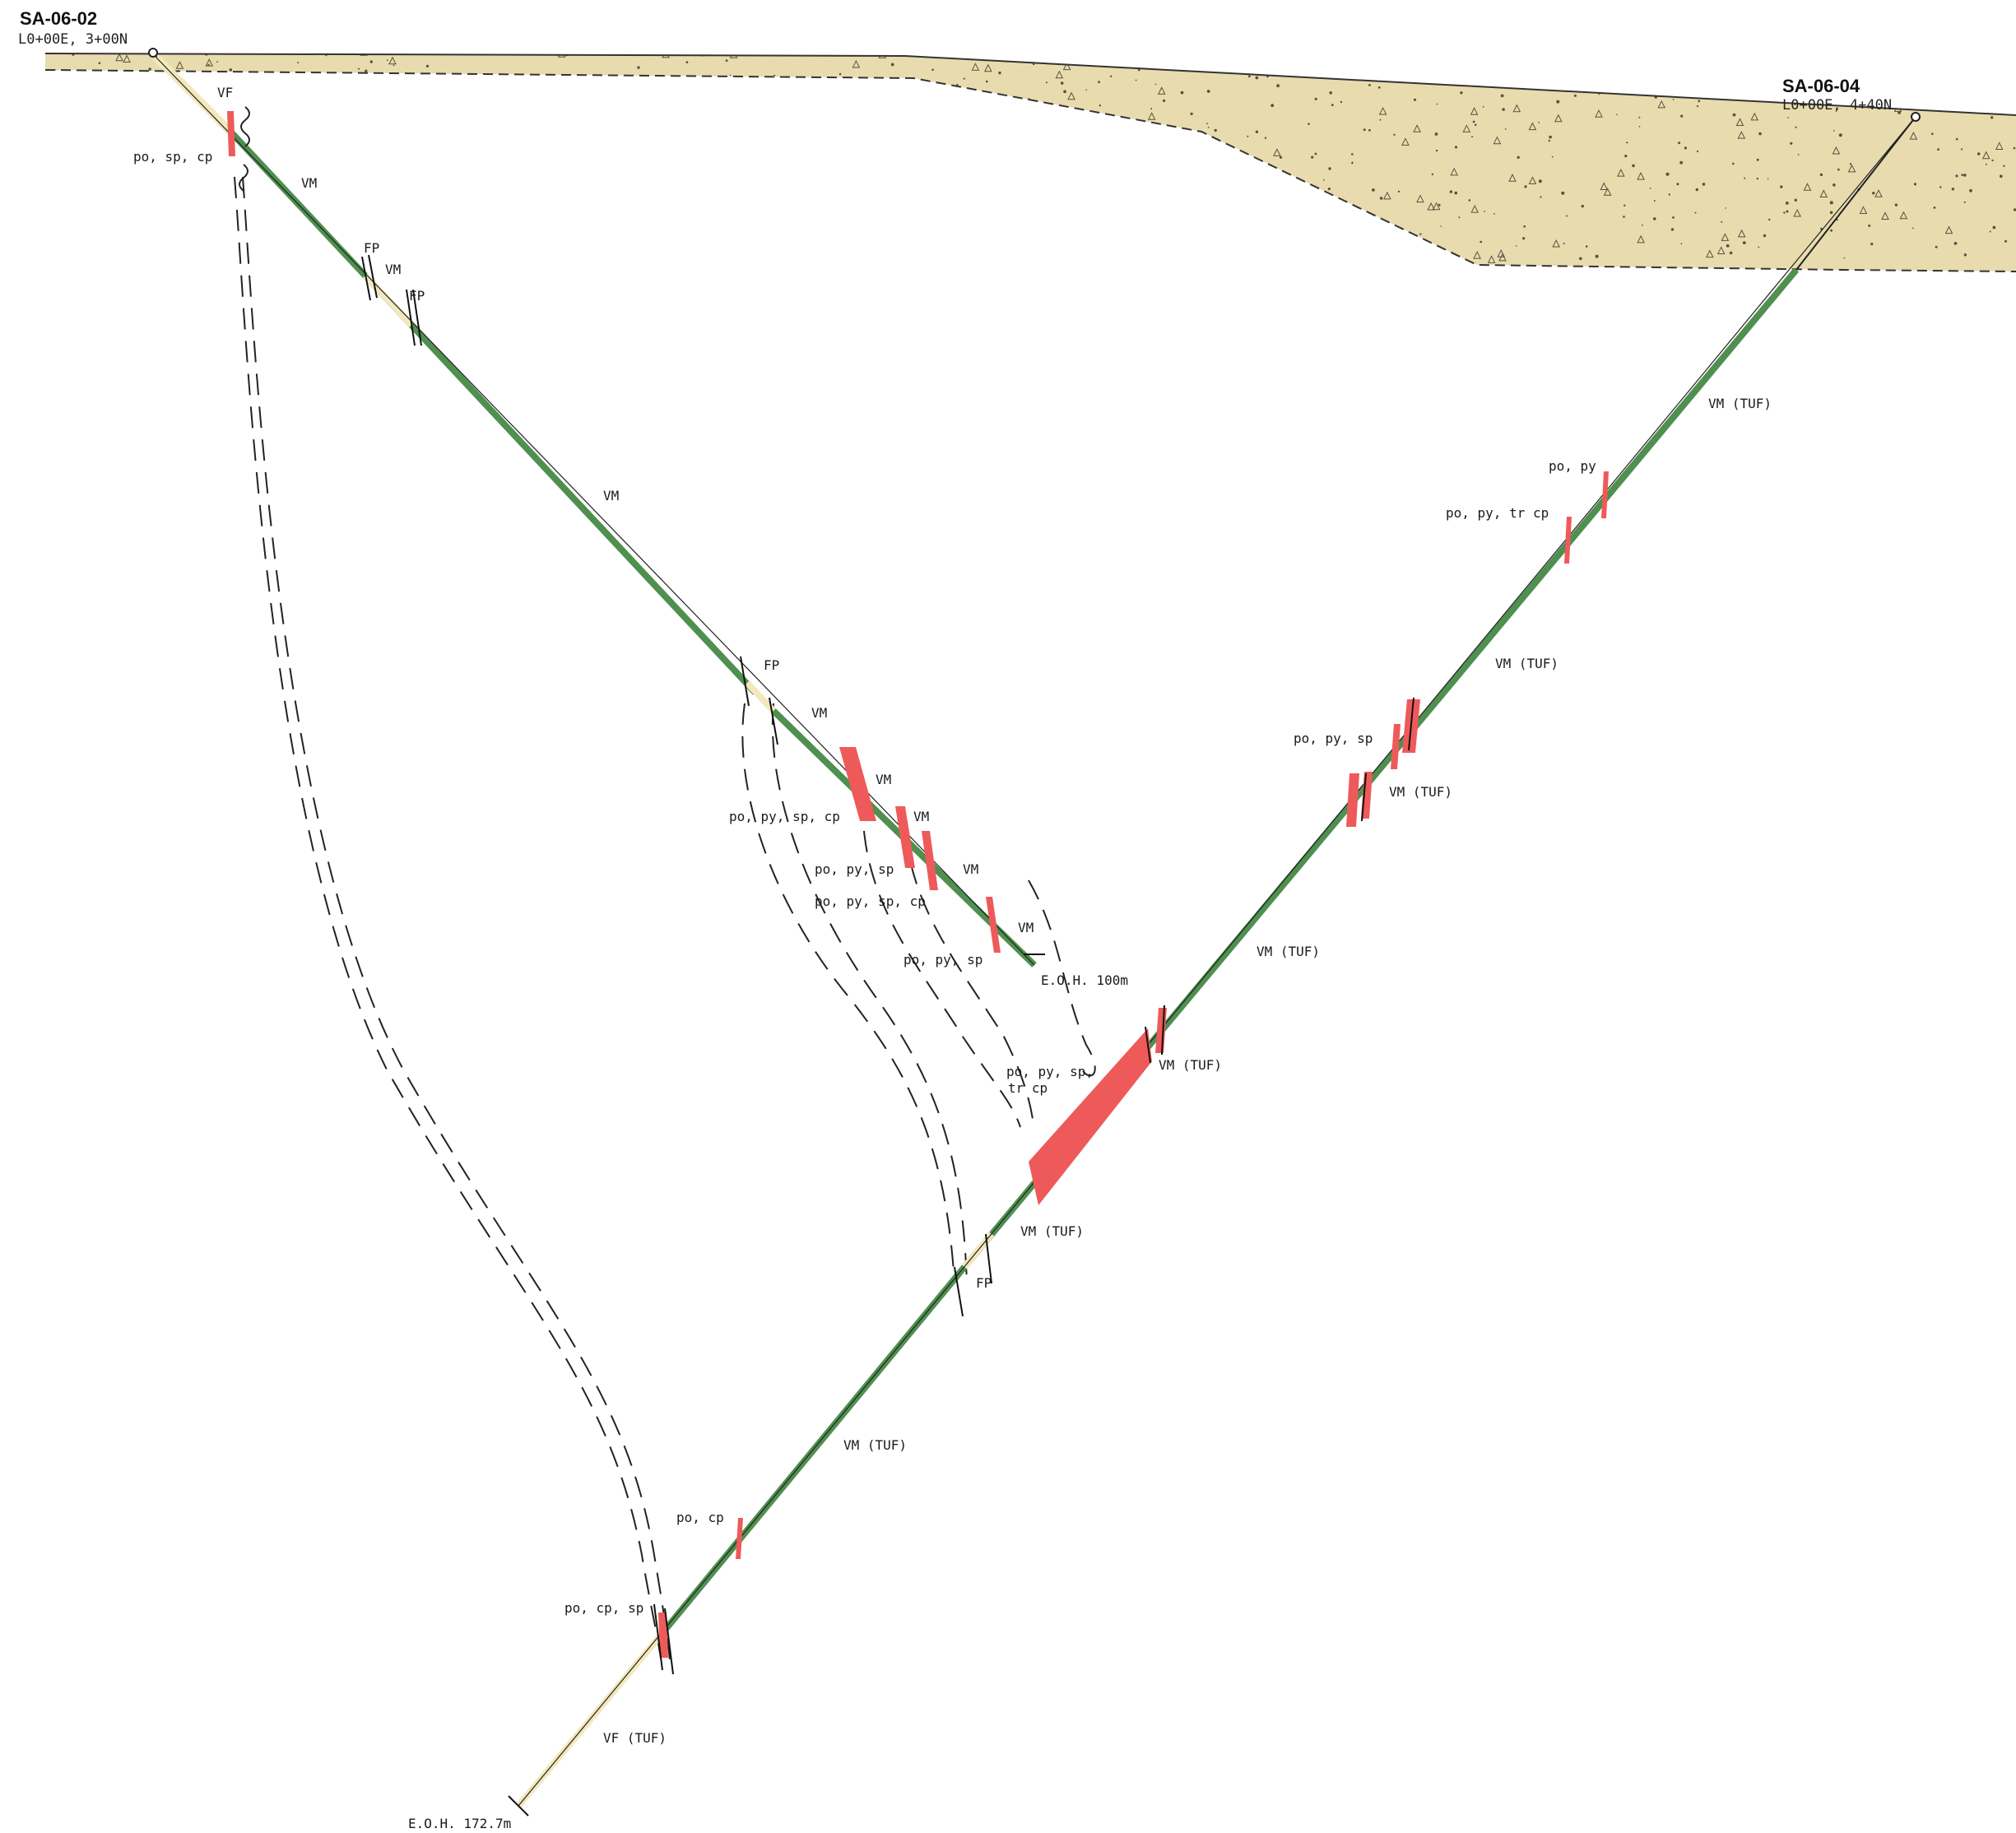 Image resolution: width=2016 pixels, height=1833 pixels. I want to click on hole-name: SA-06-02, so click(58, 18).